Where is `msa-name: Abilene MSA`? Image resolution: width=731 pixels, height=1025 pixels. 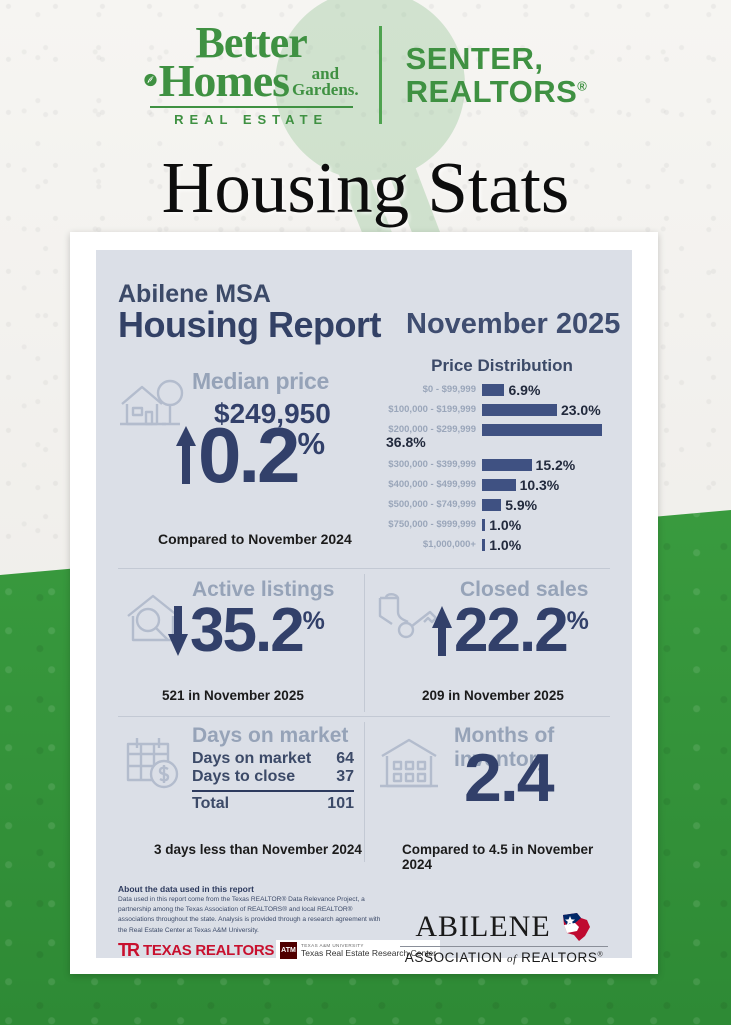
msa-name: Abilene MSA is located at coordinates (194, 294).